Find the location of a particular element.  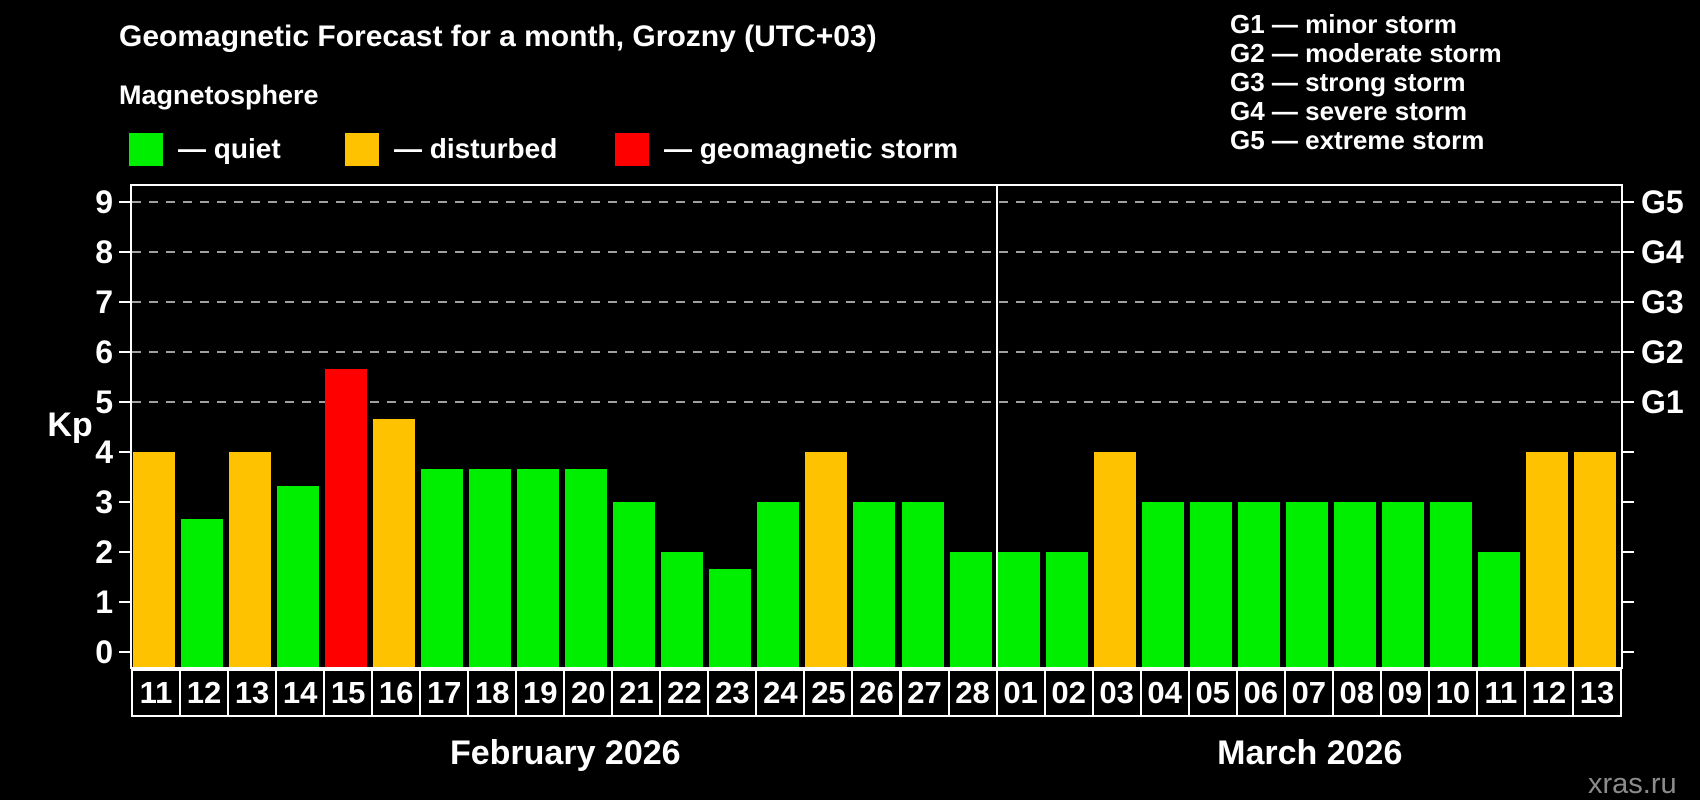

y-tick-label: 0 is located at coordinates (104, 652).